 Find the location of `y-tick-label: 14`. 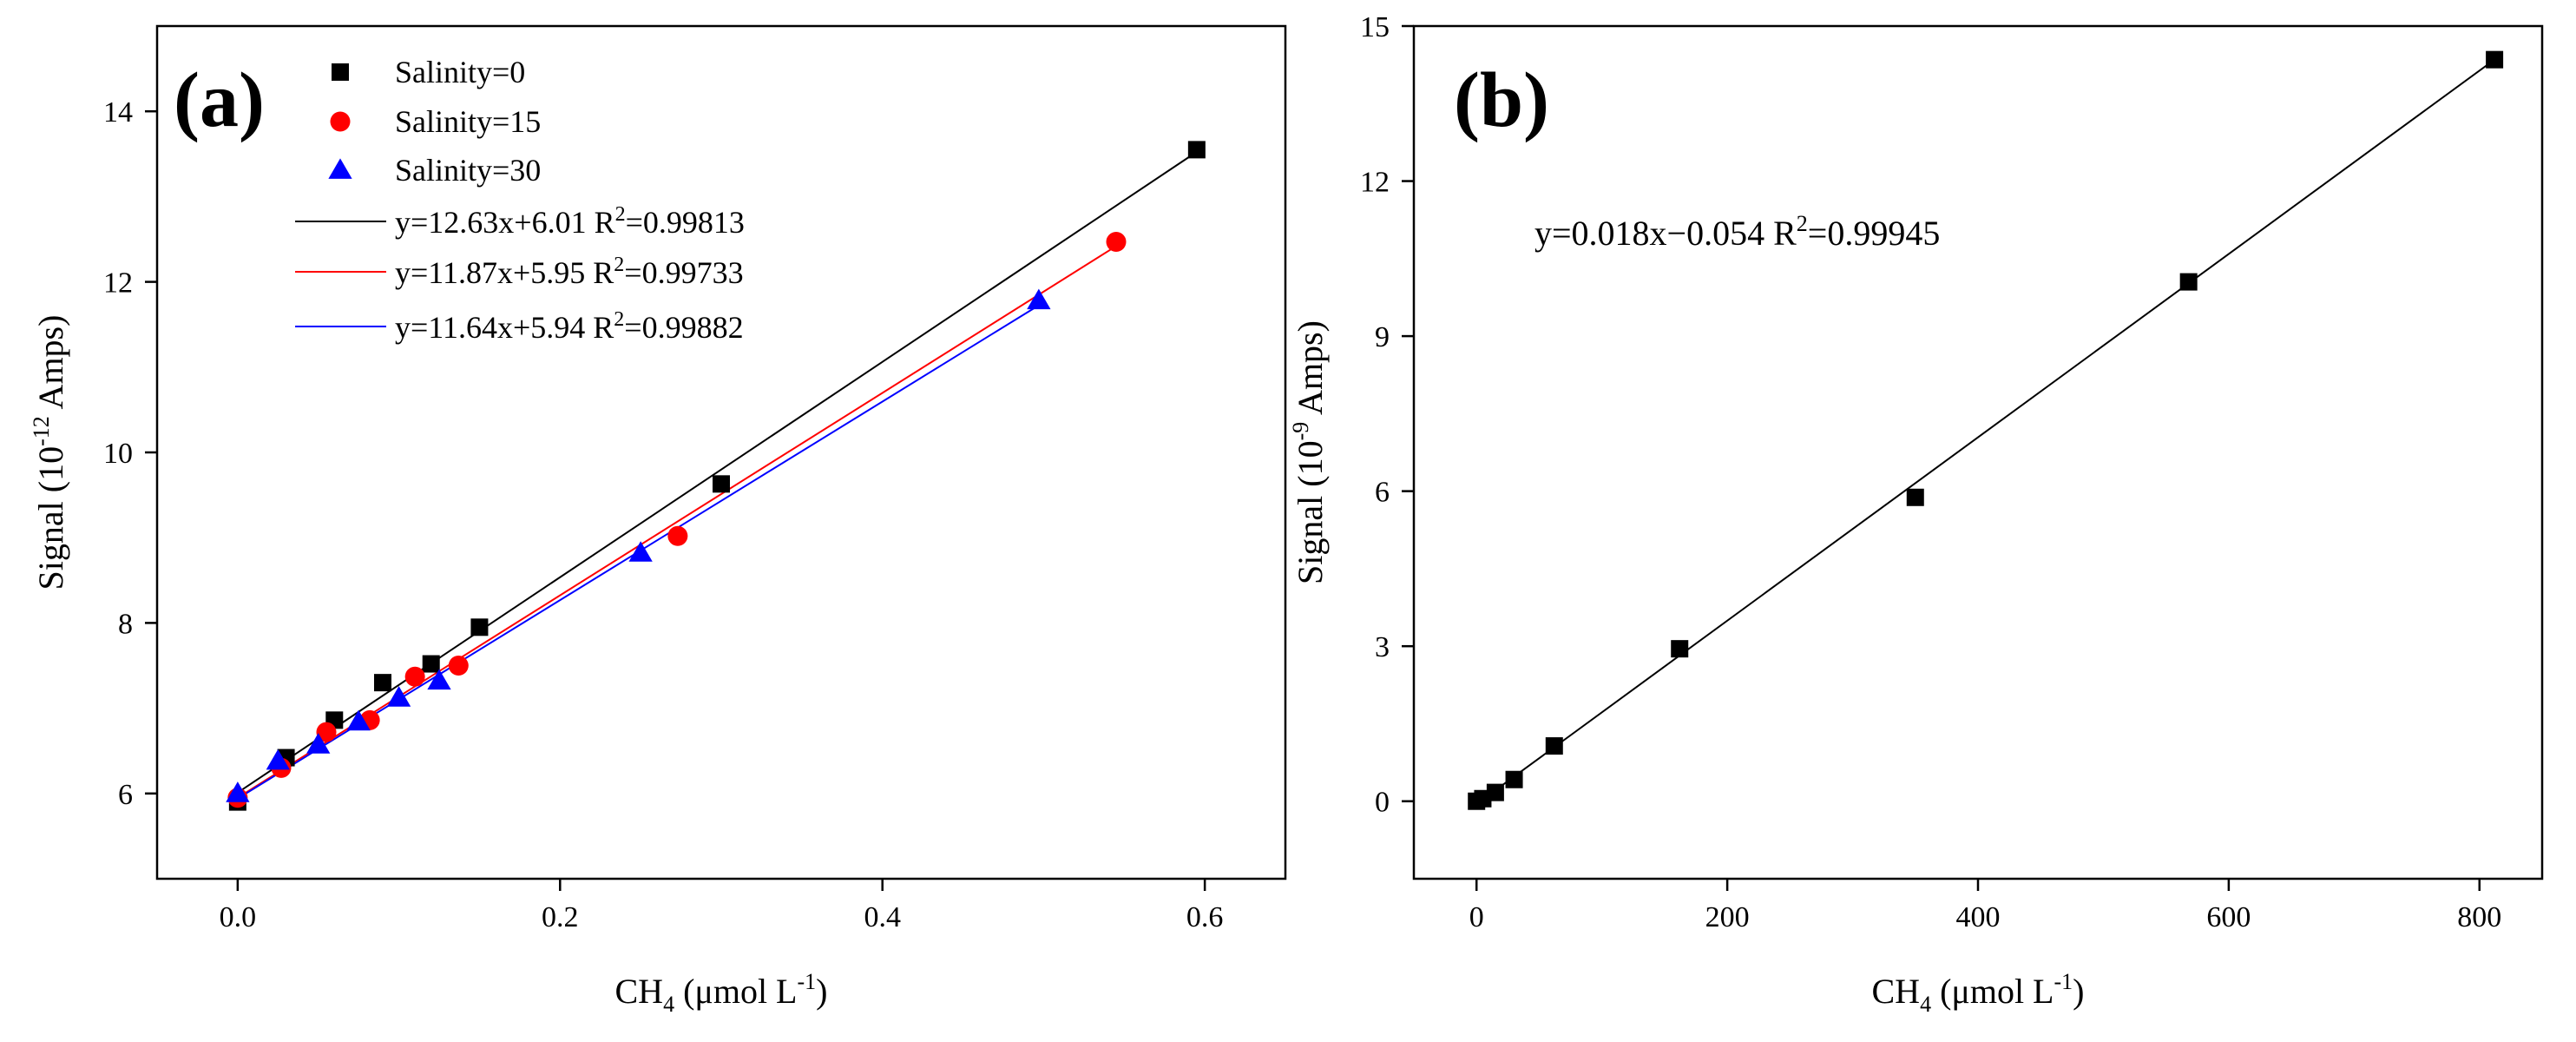

y-tick-label: 14 is located at coordinates (118, 112).